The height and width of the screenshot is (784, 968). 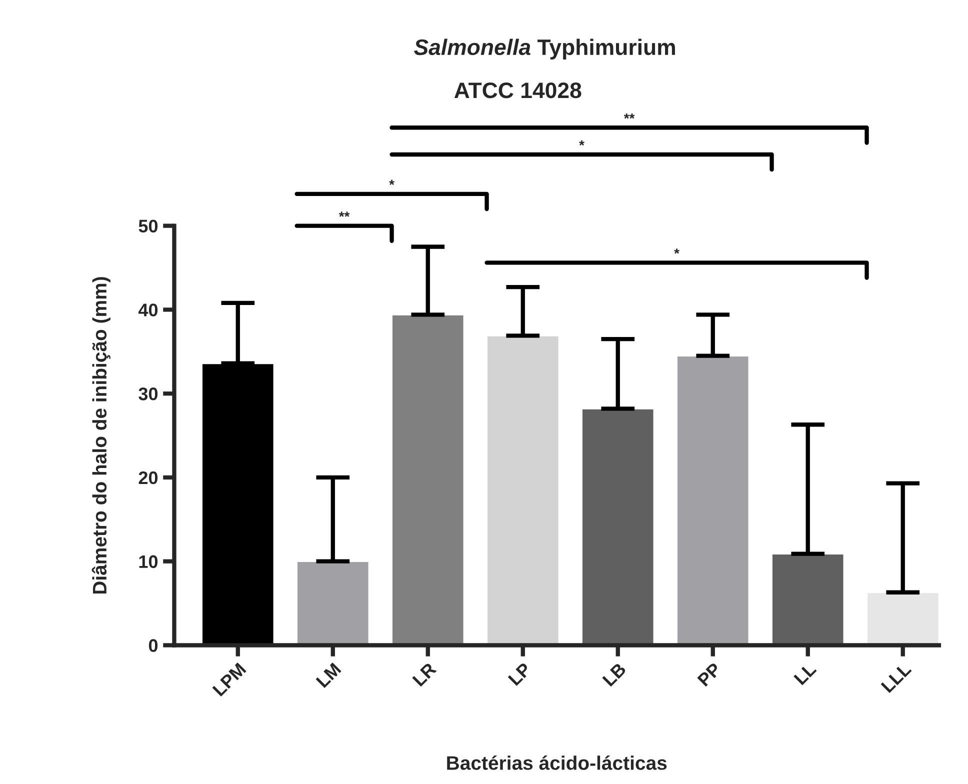 I want to click on x-tick-label: LP, so click(x=520, y=674).